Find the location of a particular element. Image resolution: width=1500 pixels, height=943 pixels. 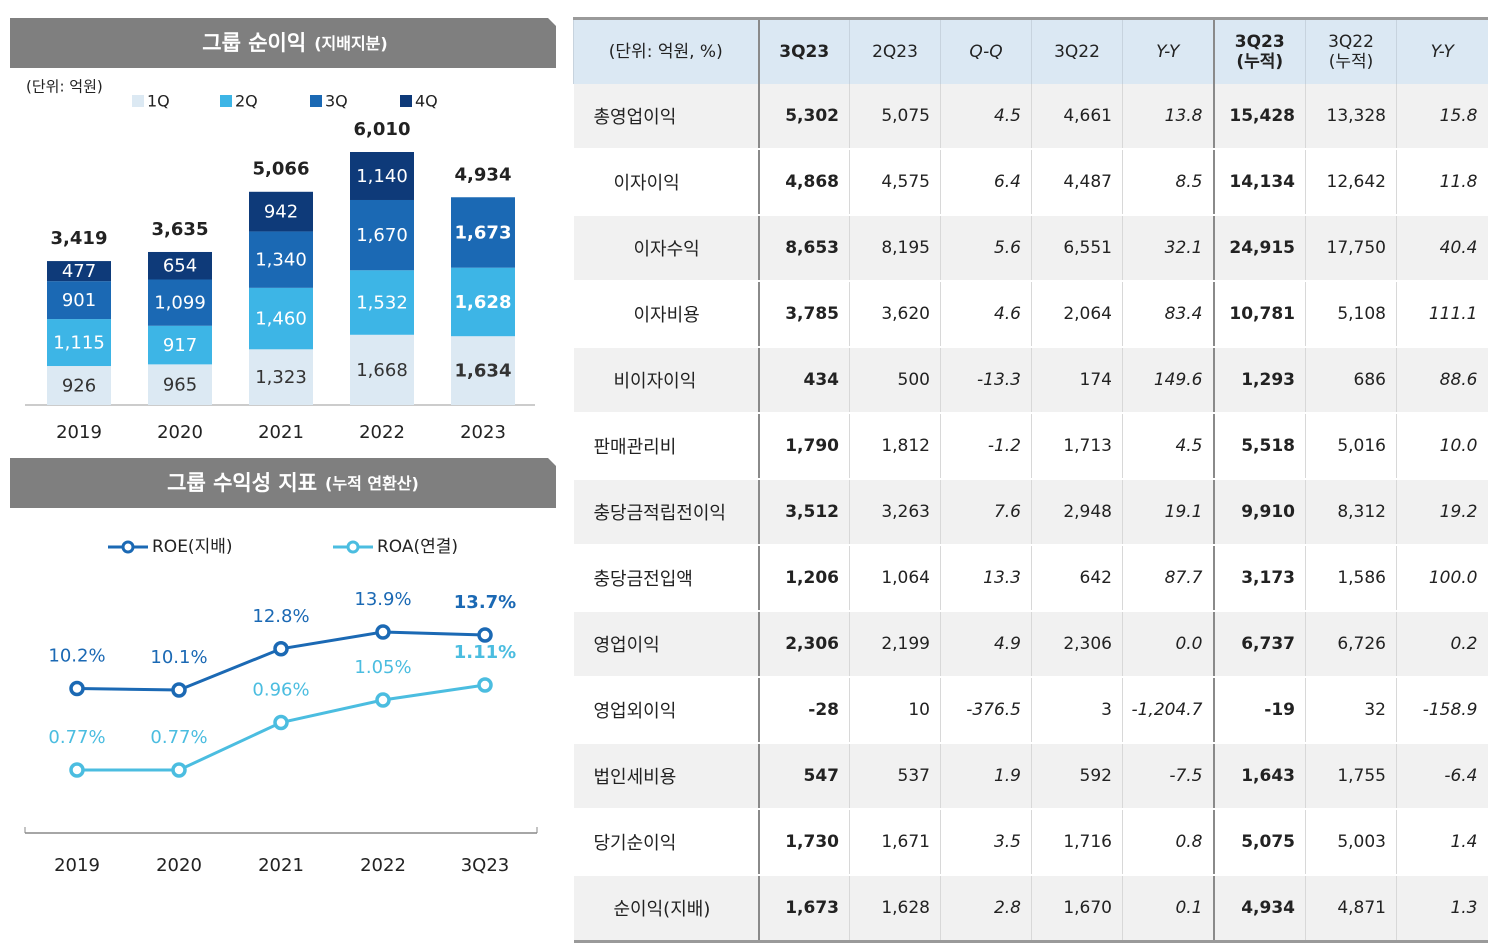

data-label: 1,340 is located at coordinates (281, 260).